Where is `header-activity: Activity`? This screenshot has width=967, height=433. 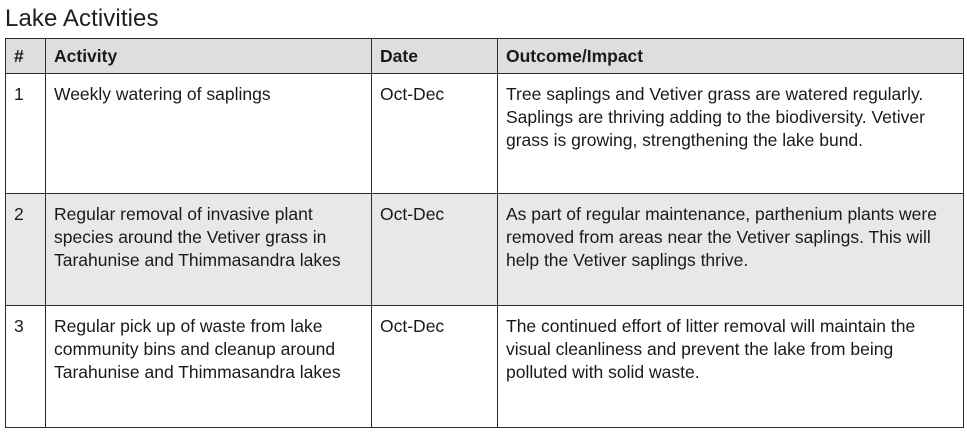 header-activity: Activity is located at coordinates (208, 56).